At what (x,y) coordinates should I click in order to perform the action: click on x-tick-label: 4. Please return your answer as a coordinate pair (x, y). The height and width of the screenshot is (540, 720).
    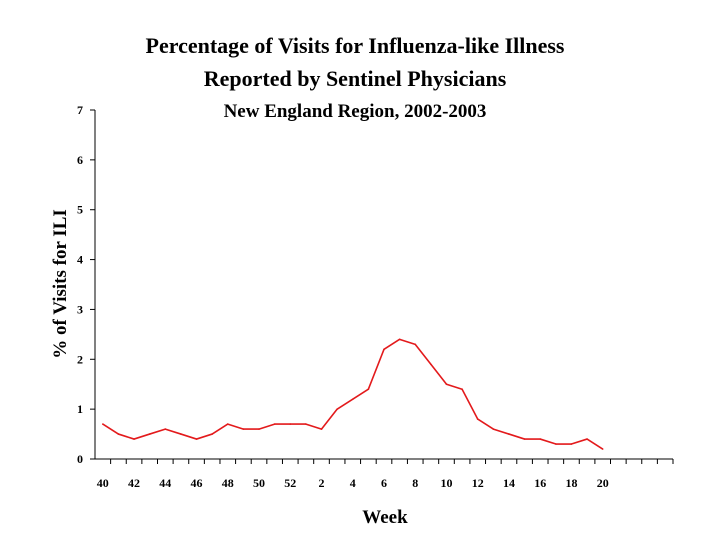
    Looking at the image, I should click on (353, 483).